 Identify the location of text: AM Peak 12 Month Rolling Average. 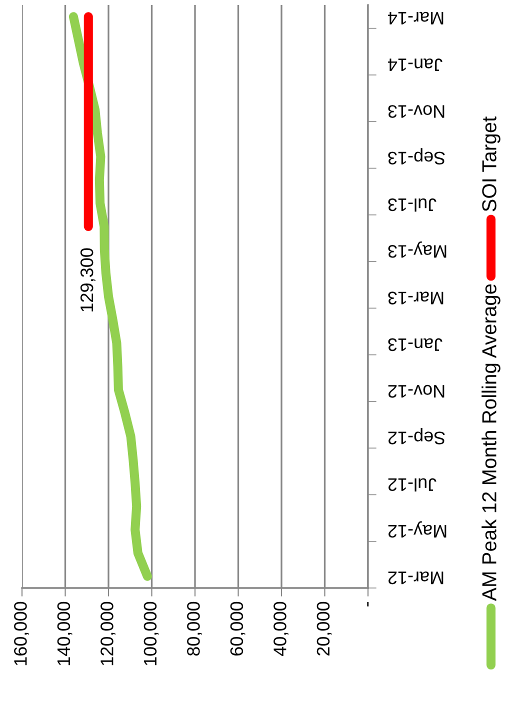
(491, 442).